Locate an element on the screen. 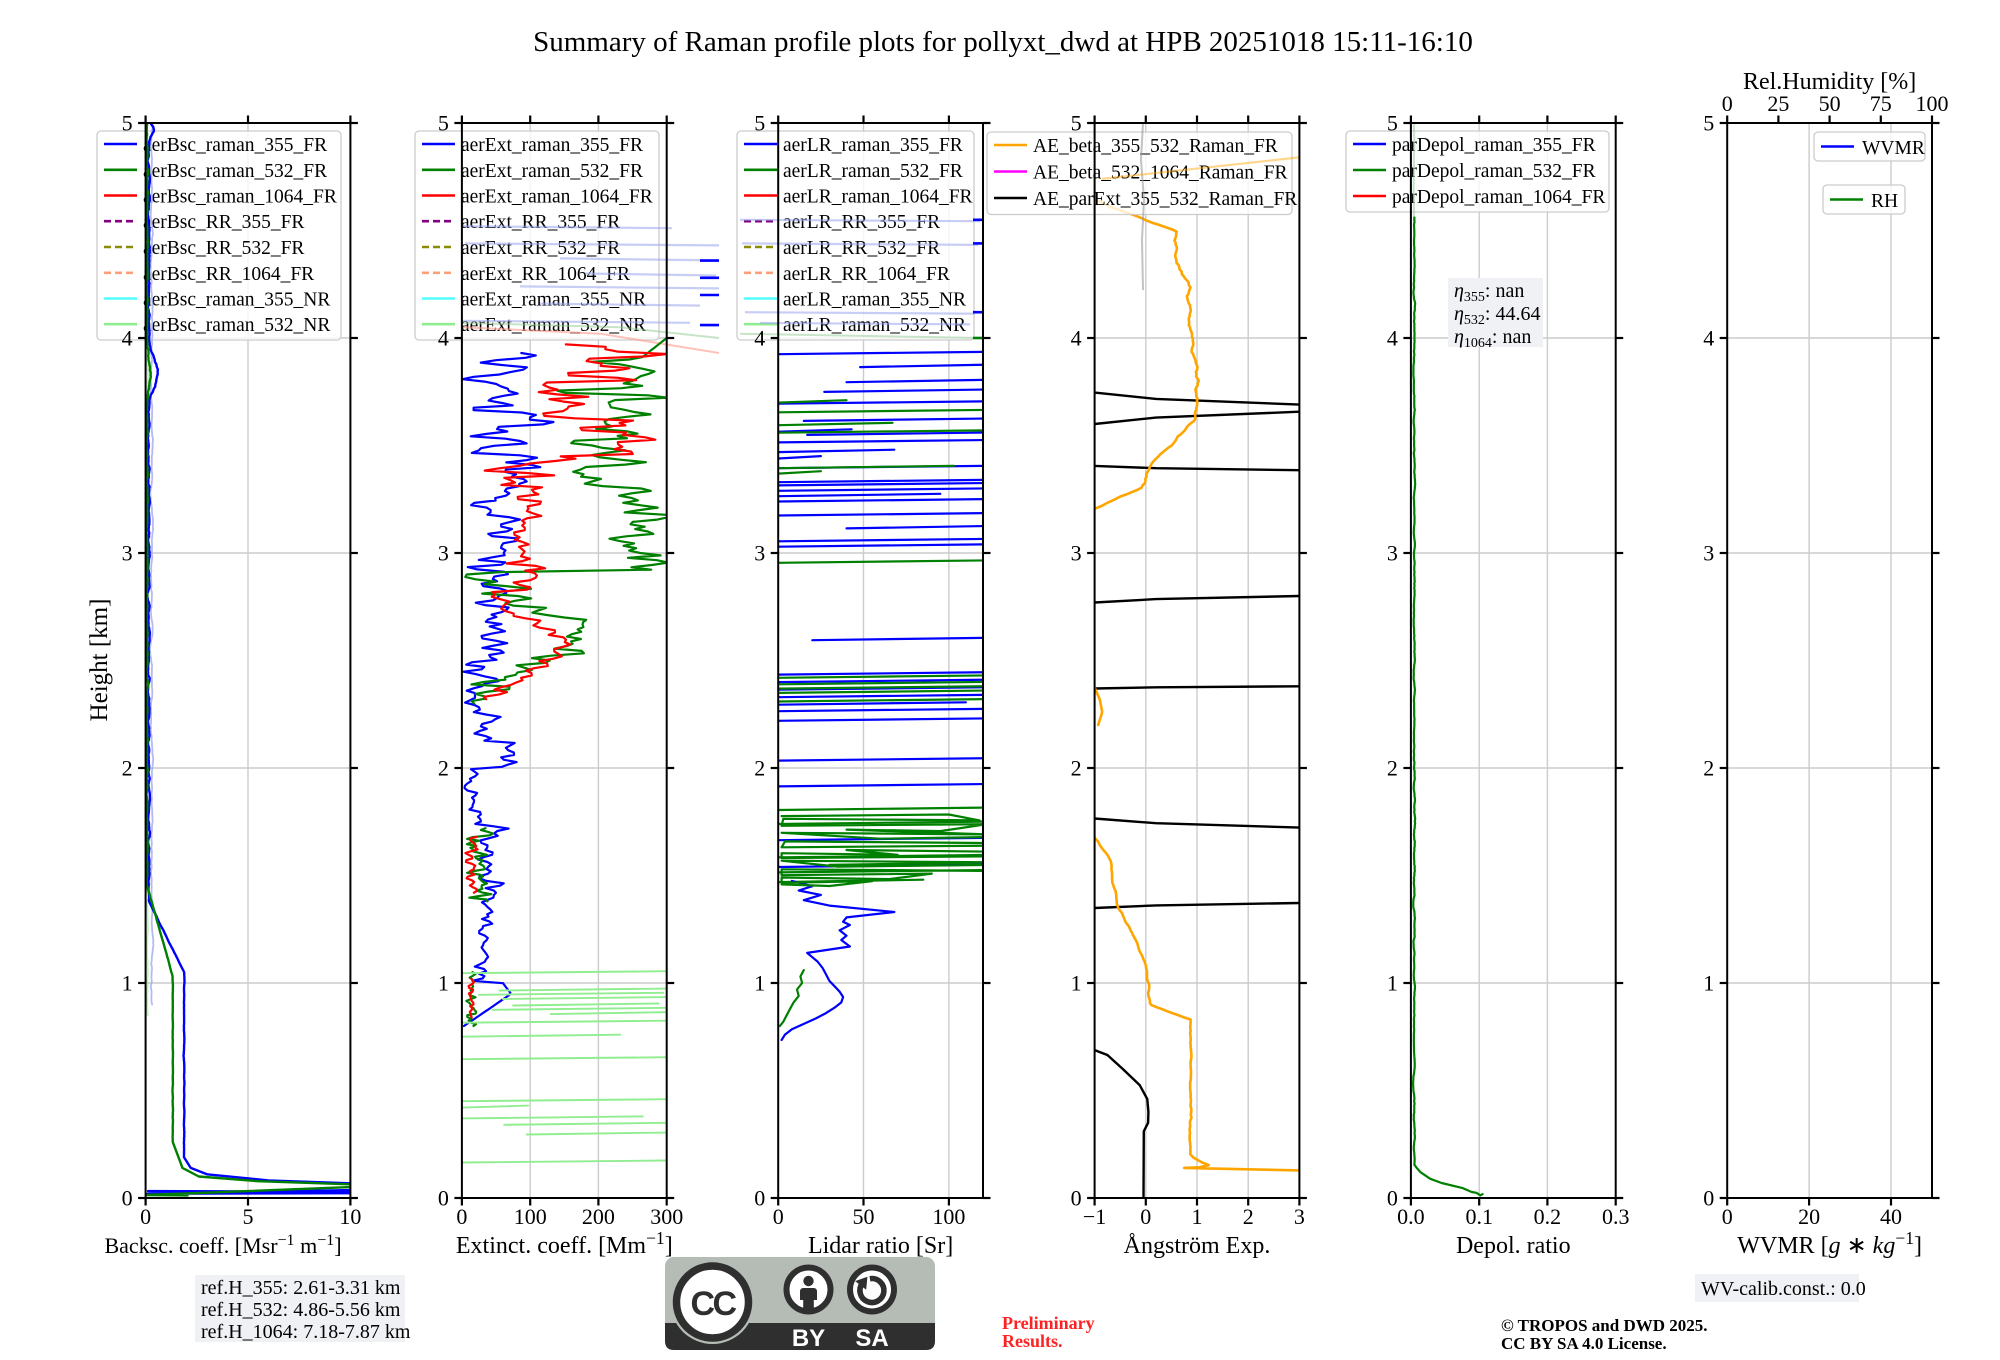 The image size is (2000, 1360). svg-text: WVMR is located at coordinates (1893, 148).